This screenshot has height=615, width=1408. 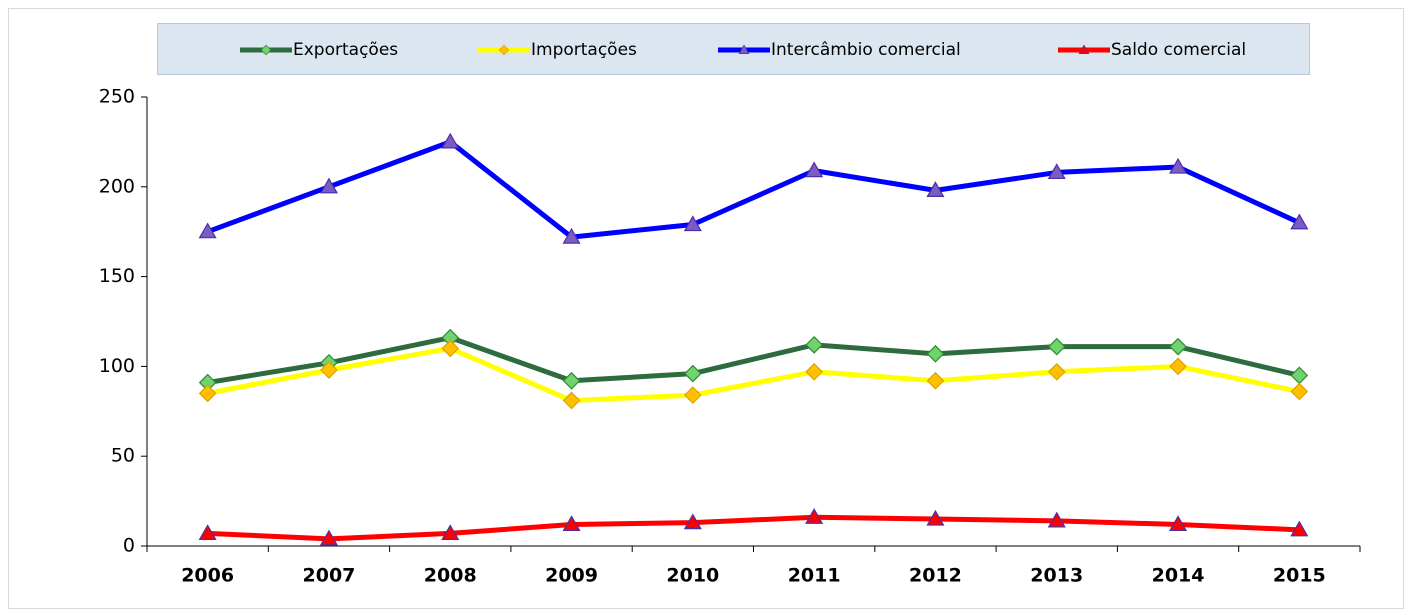 I want to click on x-tick-label: 2010, so click(x=692, y=576).